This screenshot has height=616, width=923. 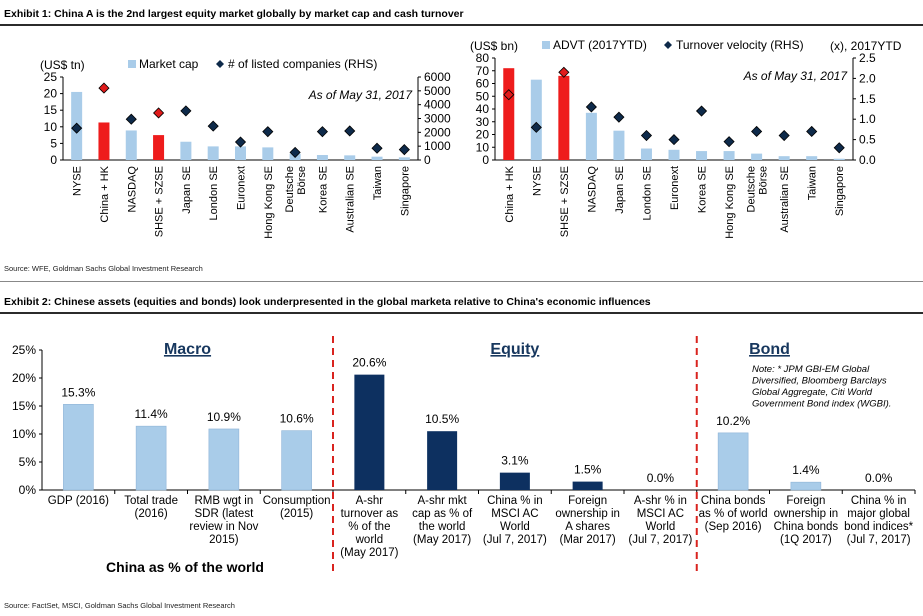 I want to click on left-tick-label: 40, so click(x=483, y=109).